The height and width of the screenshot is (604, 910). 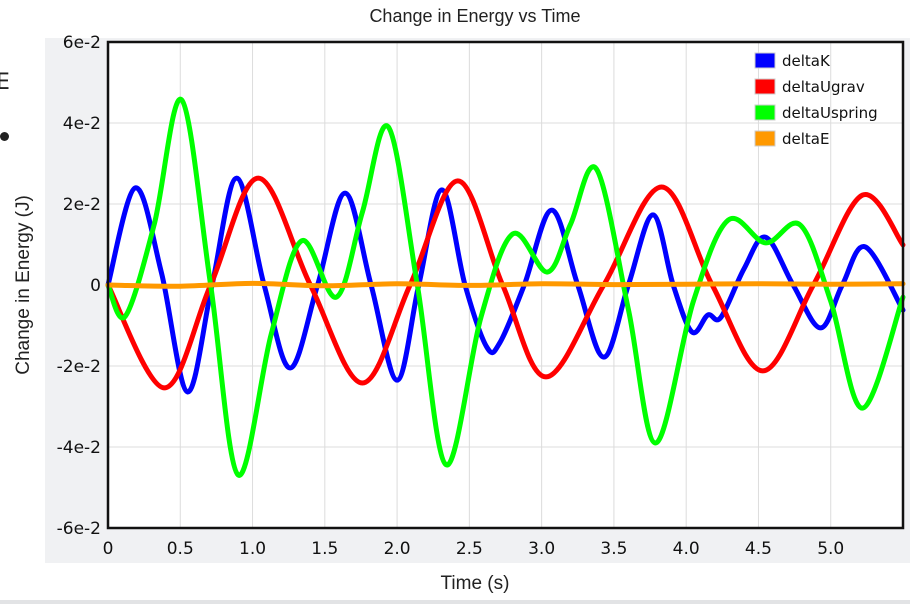 What do you see at coordinates (79, 367) in the screenshot?
I see `y-tick-label: -2e-2` at bounding box center [79, 367].